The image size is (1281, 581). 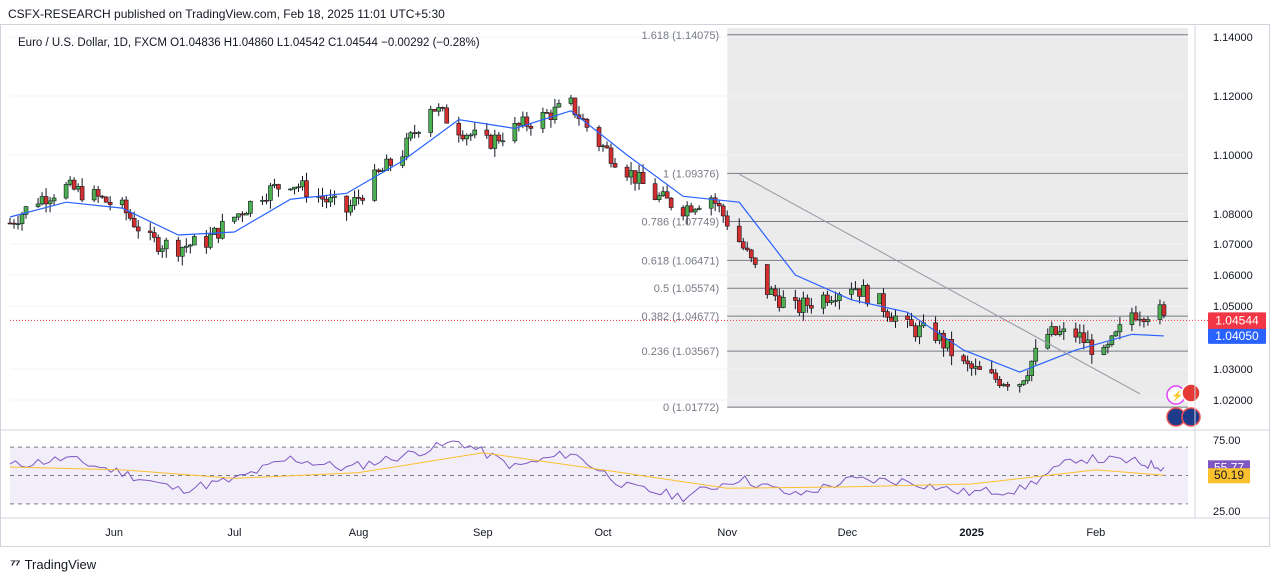 I want to click on rsi-ma-value-badge, so click(x=1229, y=476).